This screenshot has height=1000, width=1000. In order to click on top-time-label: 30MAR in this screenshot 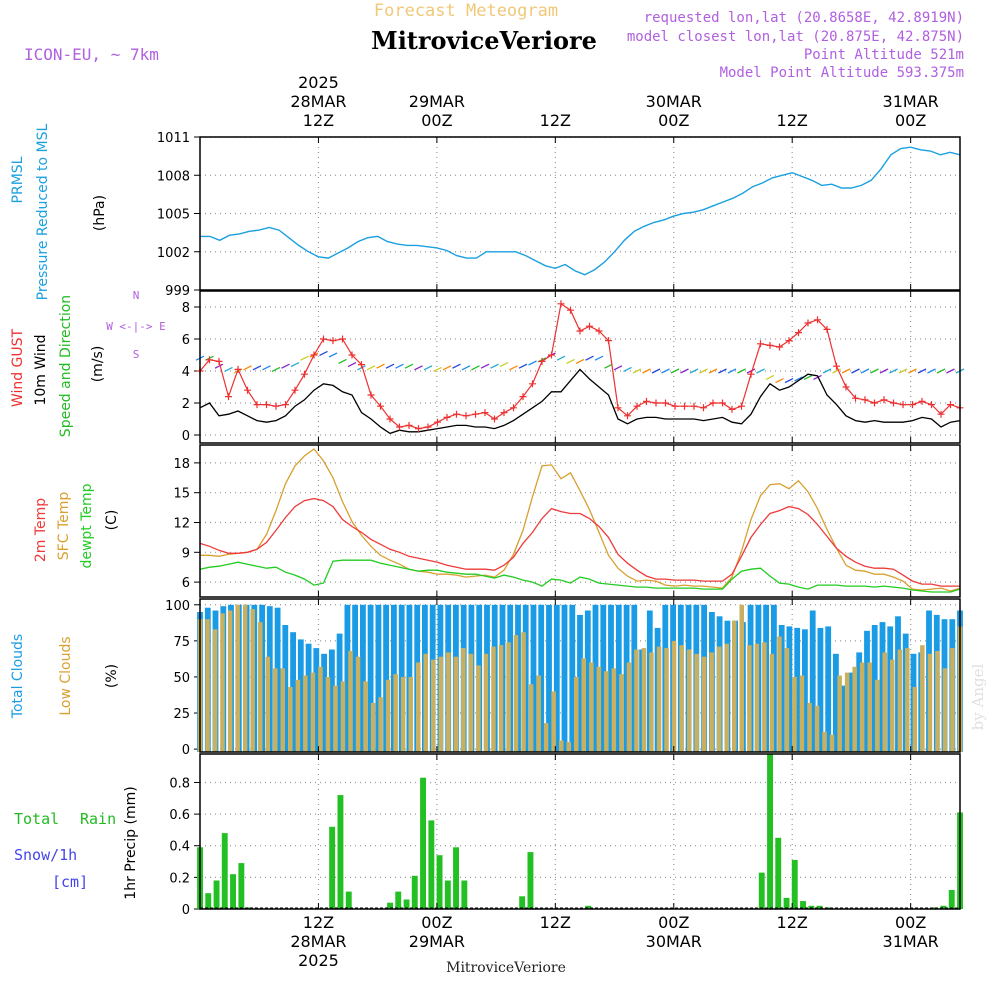, I will do `click(674, 101)`.